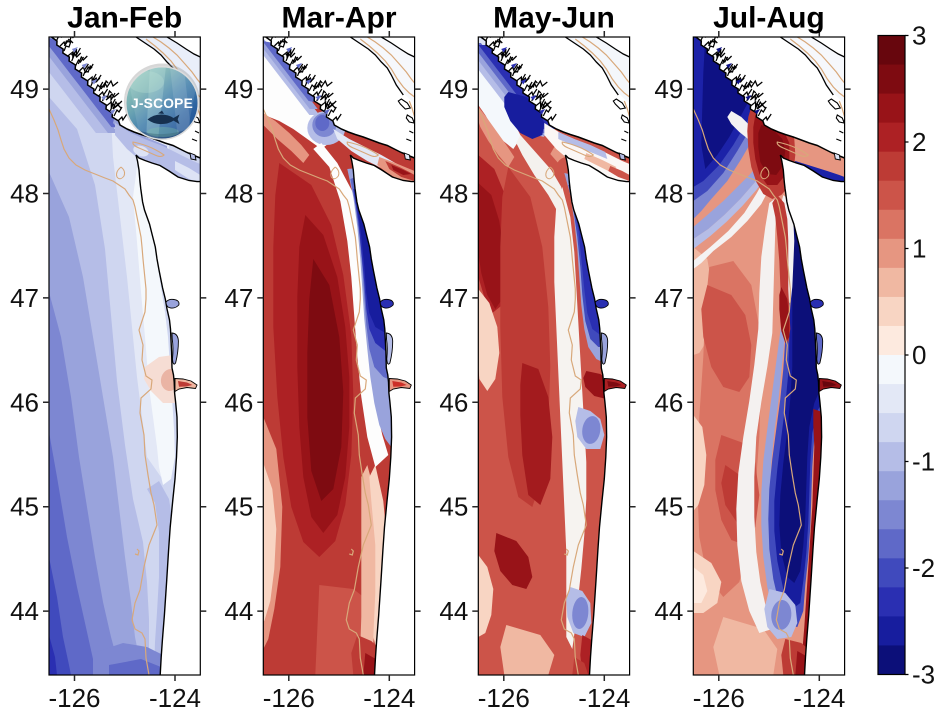 This screenshot has height=718, width=943. I want to click on svg-text: Jul-Aug, so click(769, 18).